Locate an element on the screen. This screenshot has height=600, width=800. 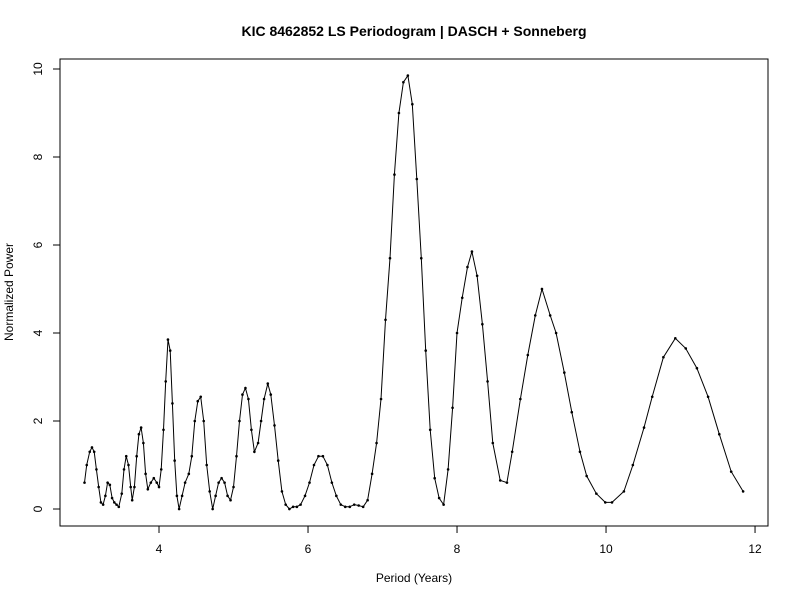
y-tick-label: 0 is located at coordinates (38, 508).